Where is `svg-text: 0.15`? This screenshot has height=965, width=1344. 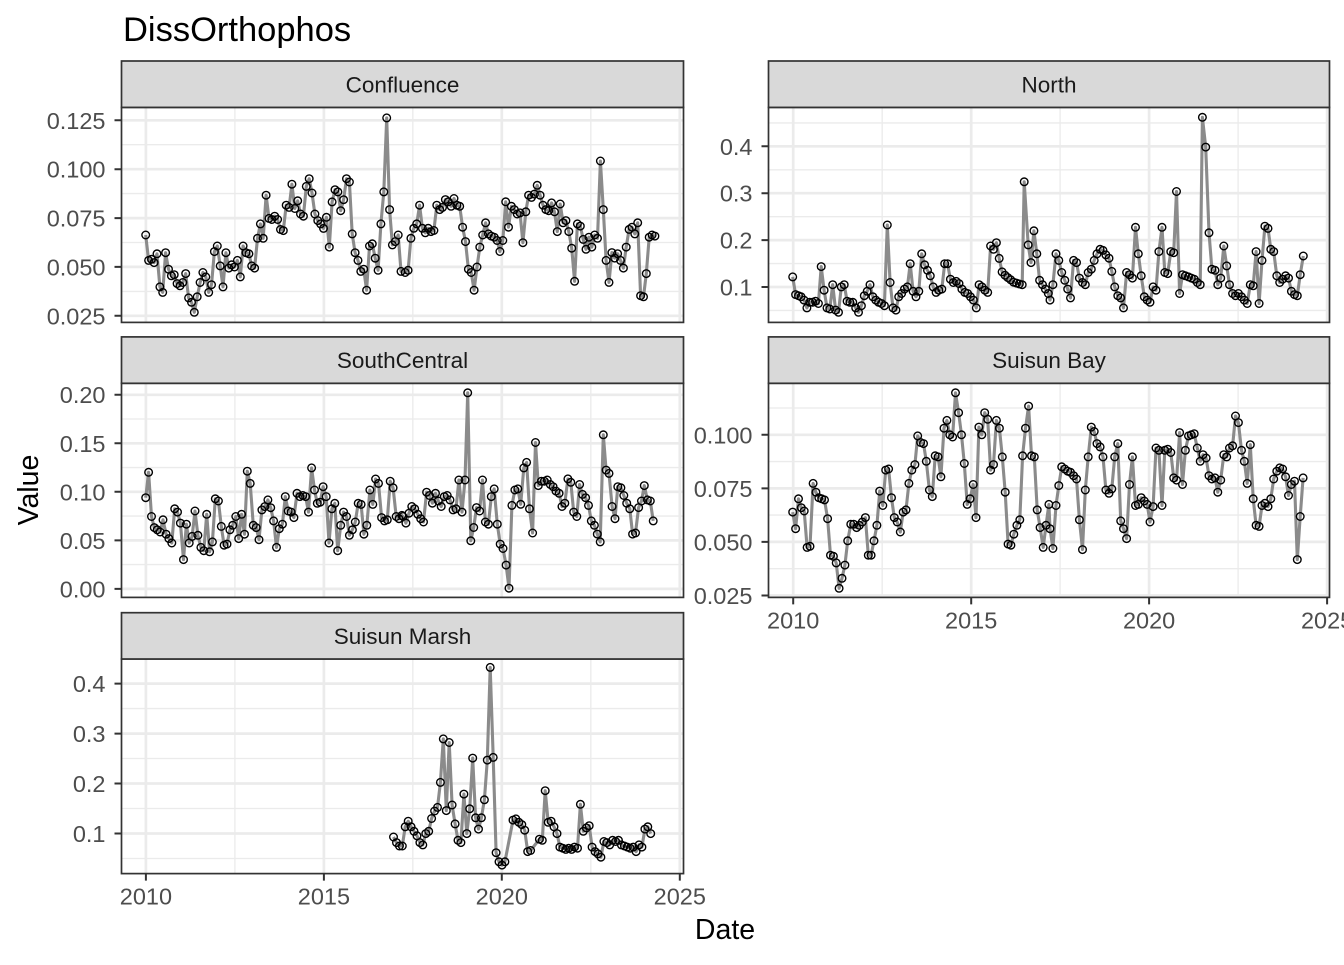
svg-text: 0.15 is located at coordinates (83, 444).